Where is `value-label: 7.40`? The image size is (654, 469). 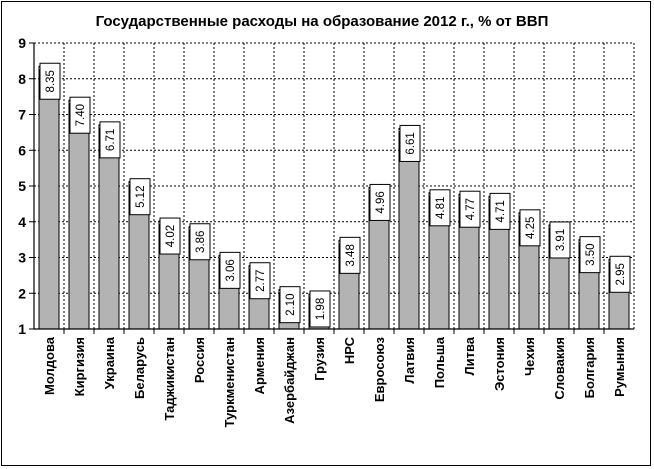 value-label: 7.40 is located at coordinates (81, 115).